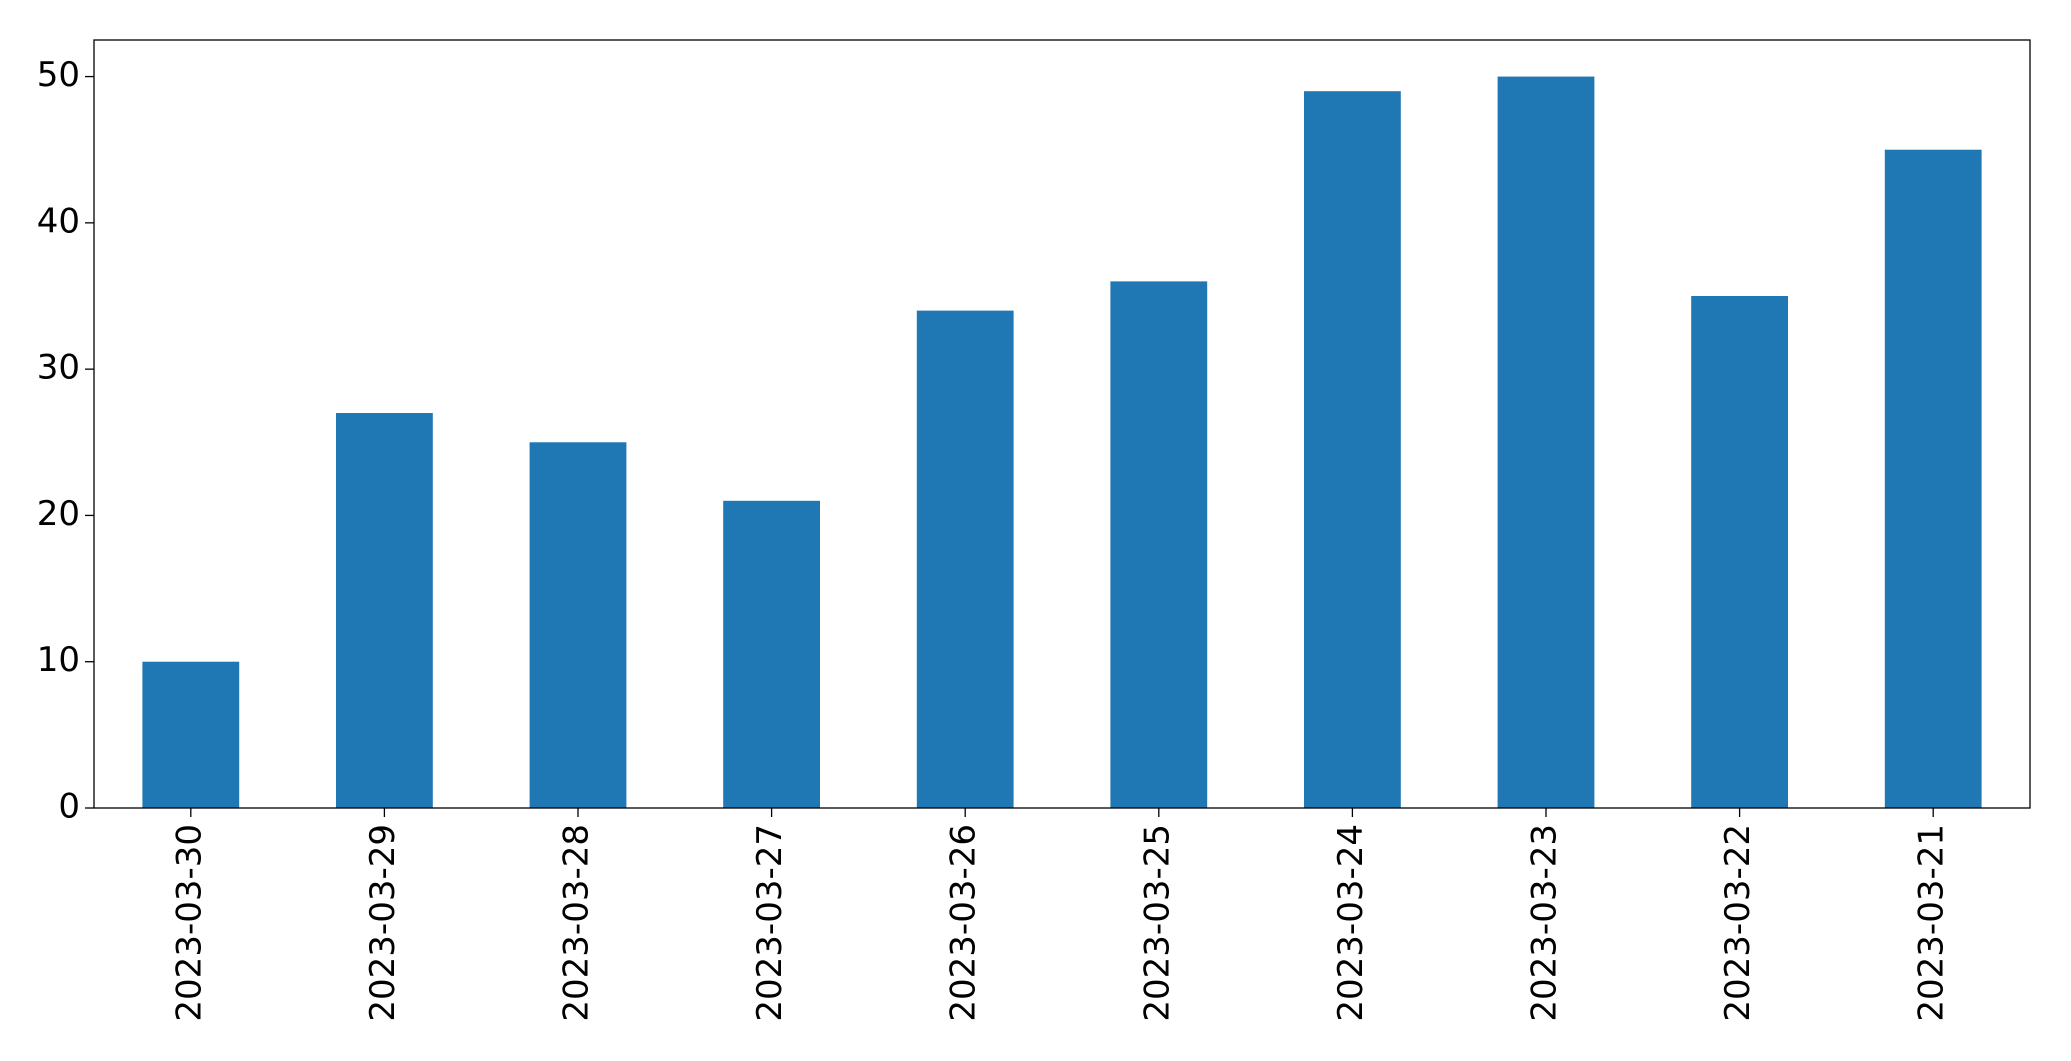  I want to click on y-tick-label: 0, so click(69, 807).